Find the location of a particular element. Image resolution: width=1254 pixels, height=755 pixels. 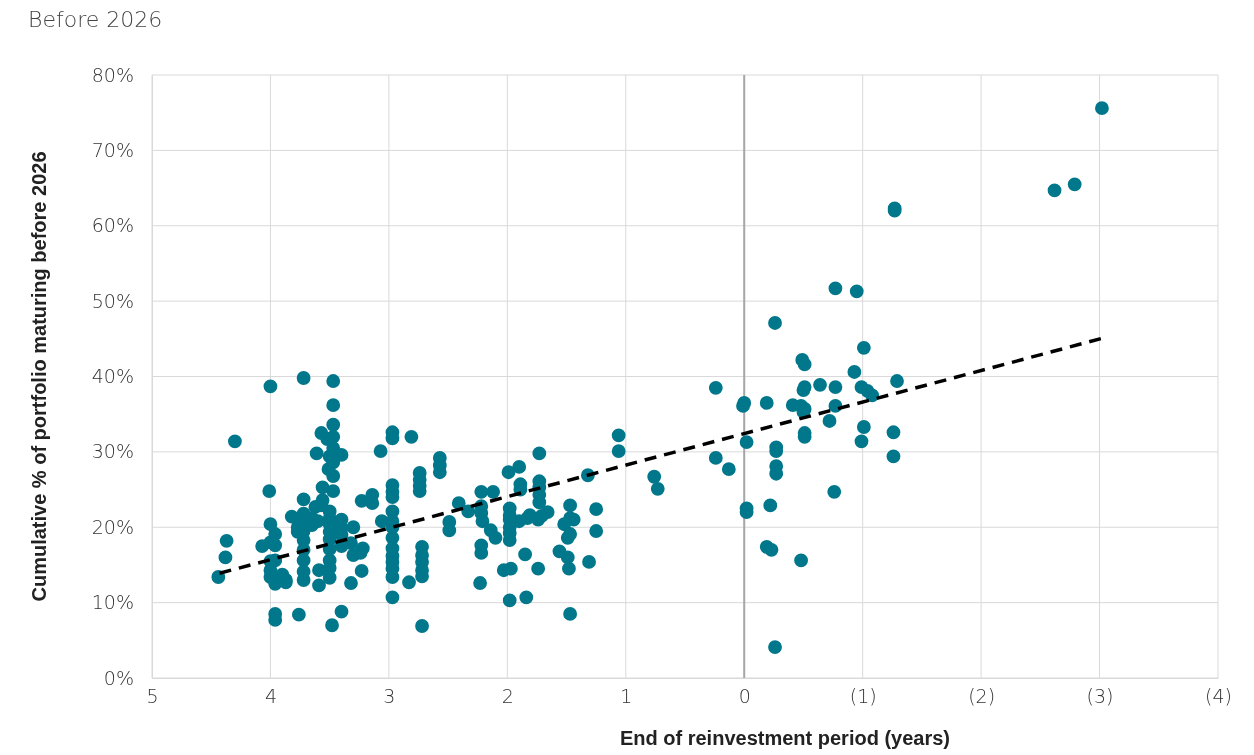

y-tick-label: 80% is located at coordinates (112, 74).